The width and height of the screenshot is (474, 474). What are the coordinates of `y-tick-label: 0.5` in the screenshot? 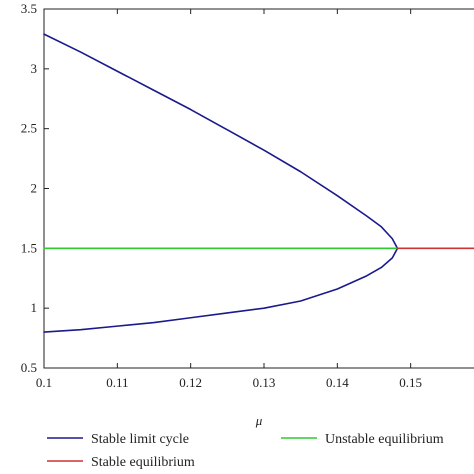 It's located at (29, 367).